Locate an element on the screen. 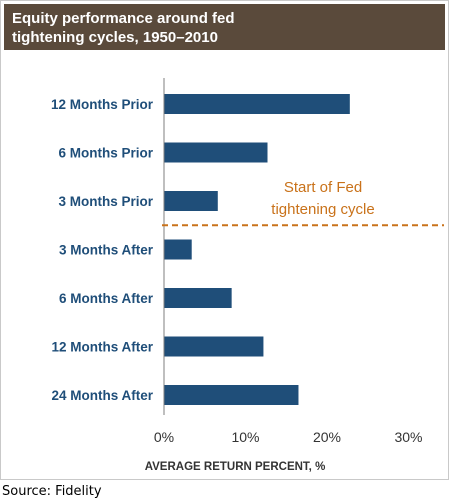 This screenshot has height=503, width=451. chart-title-line-2: tightening cycles, 1950–2010 is located at coordinates (115, 37).